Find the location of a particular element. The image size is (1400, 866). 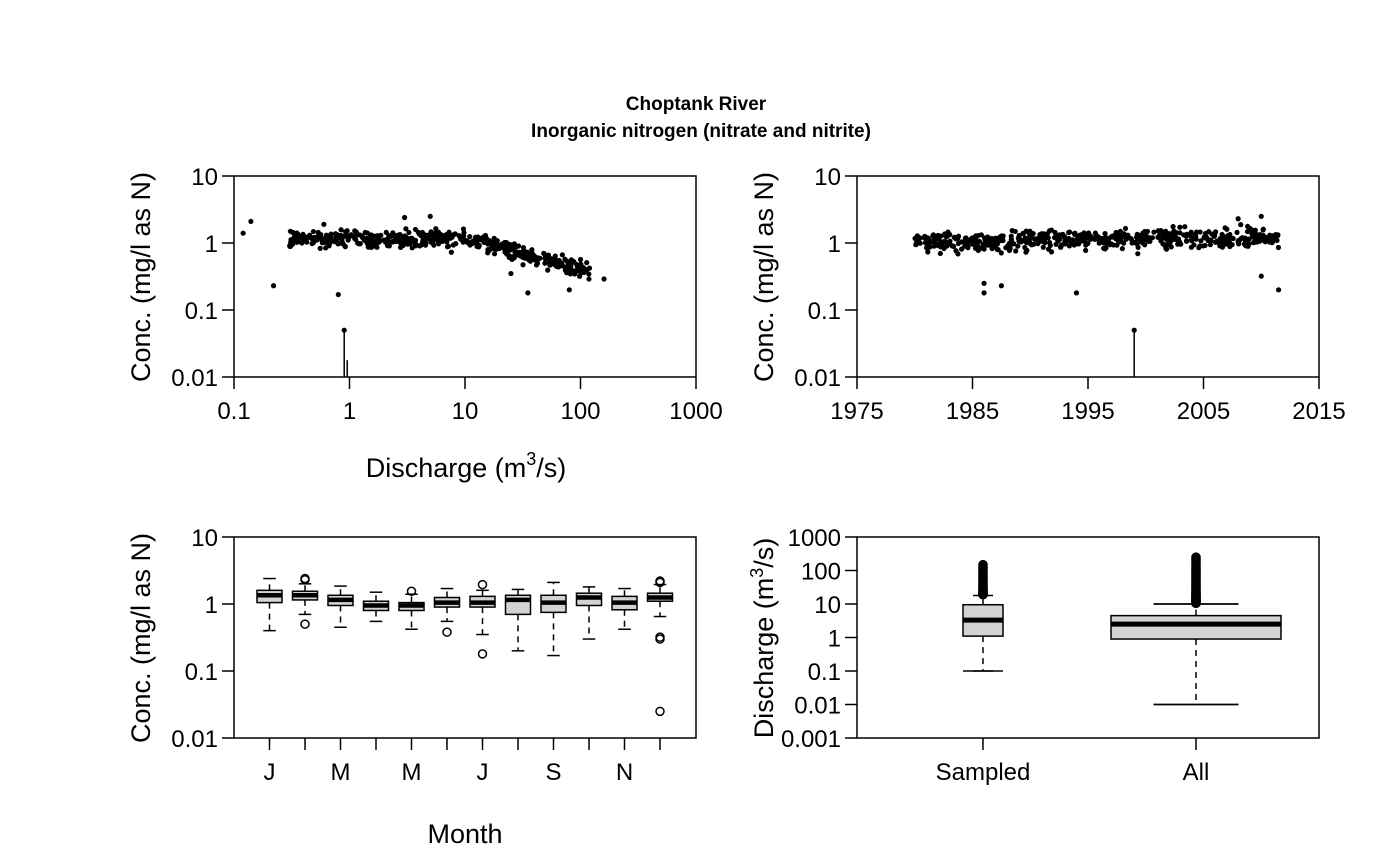

x-tick-label: 0.1 is located at coordinates (233, 411).